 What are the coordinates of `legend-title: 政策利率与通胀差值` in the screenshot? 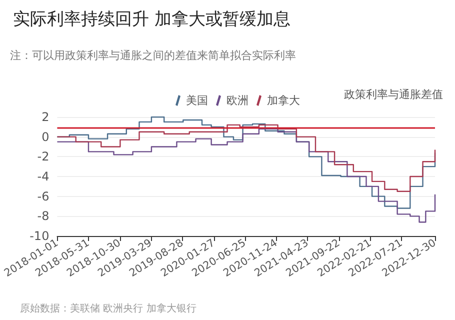 It's located at (393, 94).